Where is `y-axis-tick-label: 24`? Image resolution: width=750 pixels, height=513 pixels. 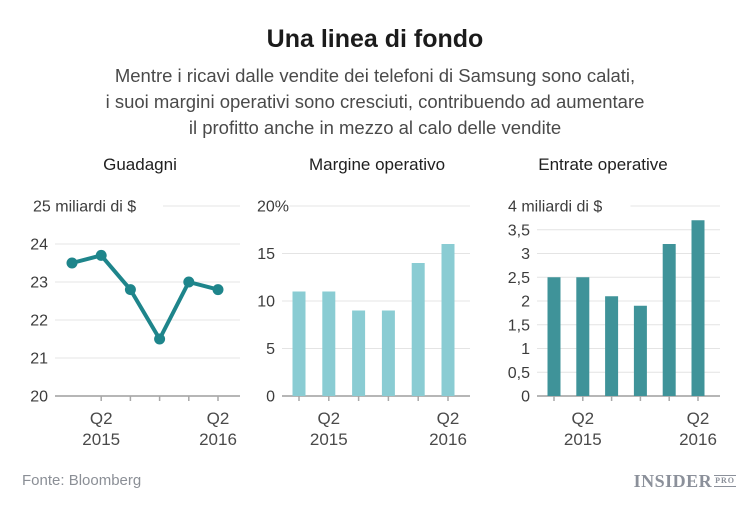 y-axis-tick-label: 24 is located at coordinates (39, 245).